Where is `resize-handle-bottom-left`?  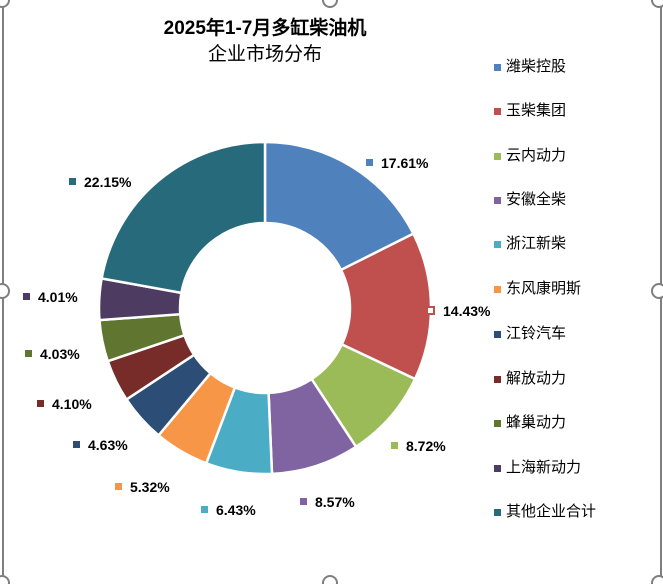
resize-handle-bottom-left is located at coordinates (5, 579).